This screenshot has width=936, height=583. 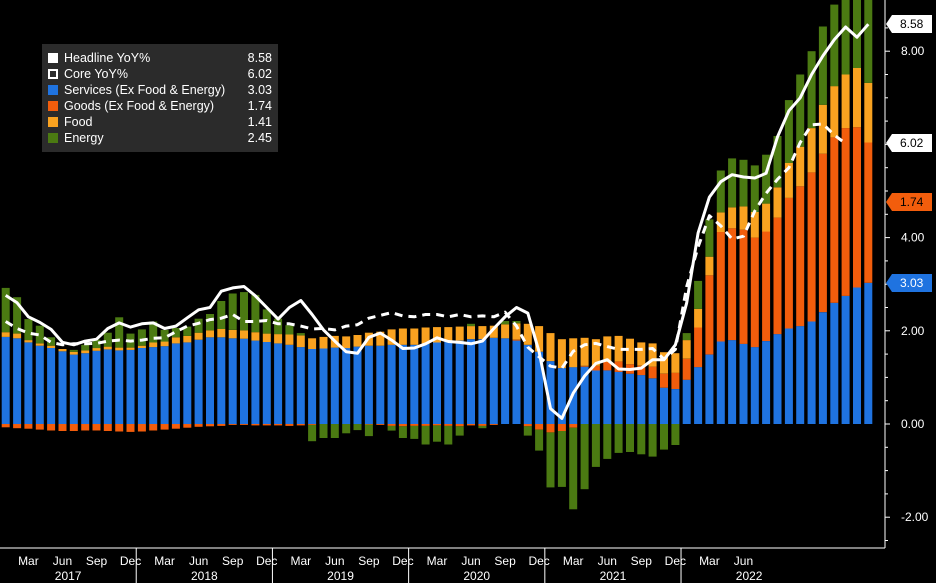 What do you see at coordinates (160, 58) in the screenshot?
I see `legend-item-headline: Headline YoY% 8.58` at bounding box center [160, 58].